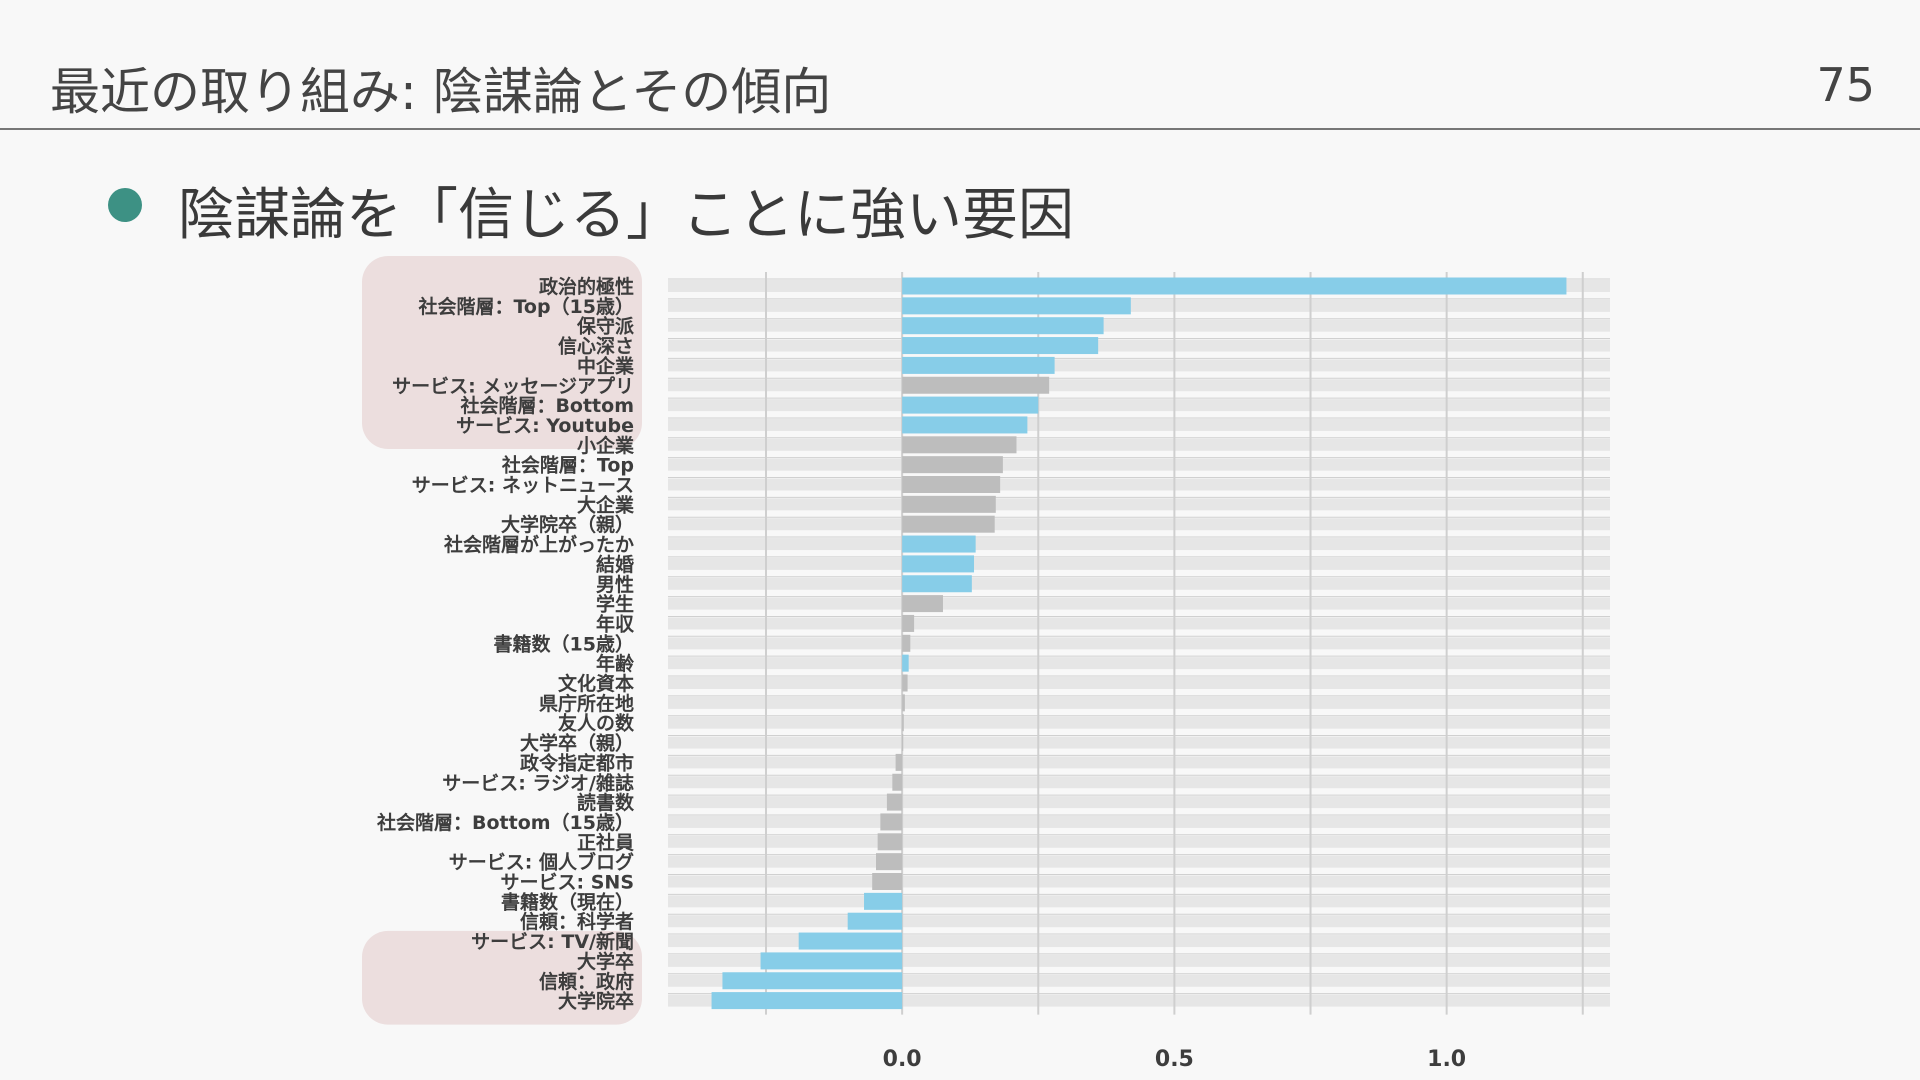 This screenshot has height=1080, width=1920. I want to click on category-label: 大学院卒（親）, so click(567, 524).